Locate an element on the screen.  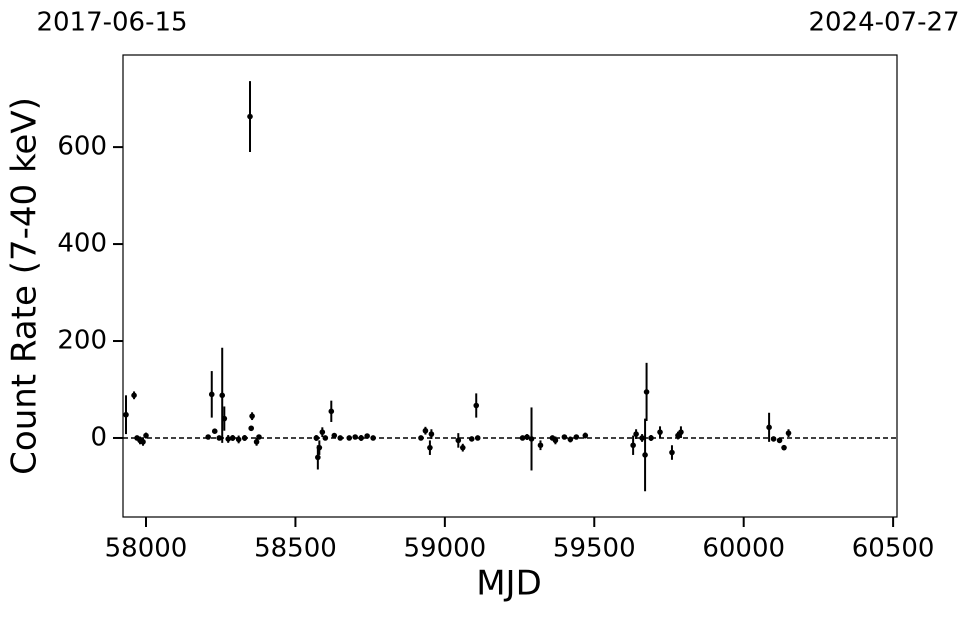
x-tick-label: 60500 is located at coordinates (893, 549).